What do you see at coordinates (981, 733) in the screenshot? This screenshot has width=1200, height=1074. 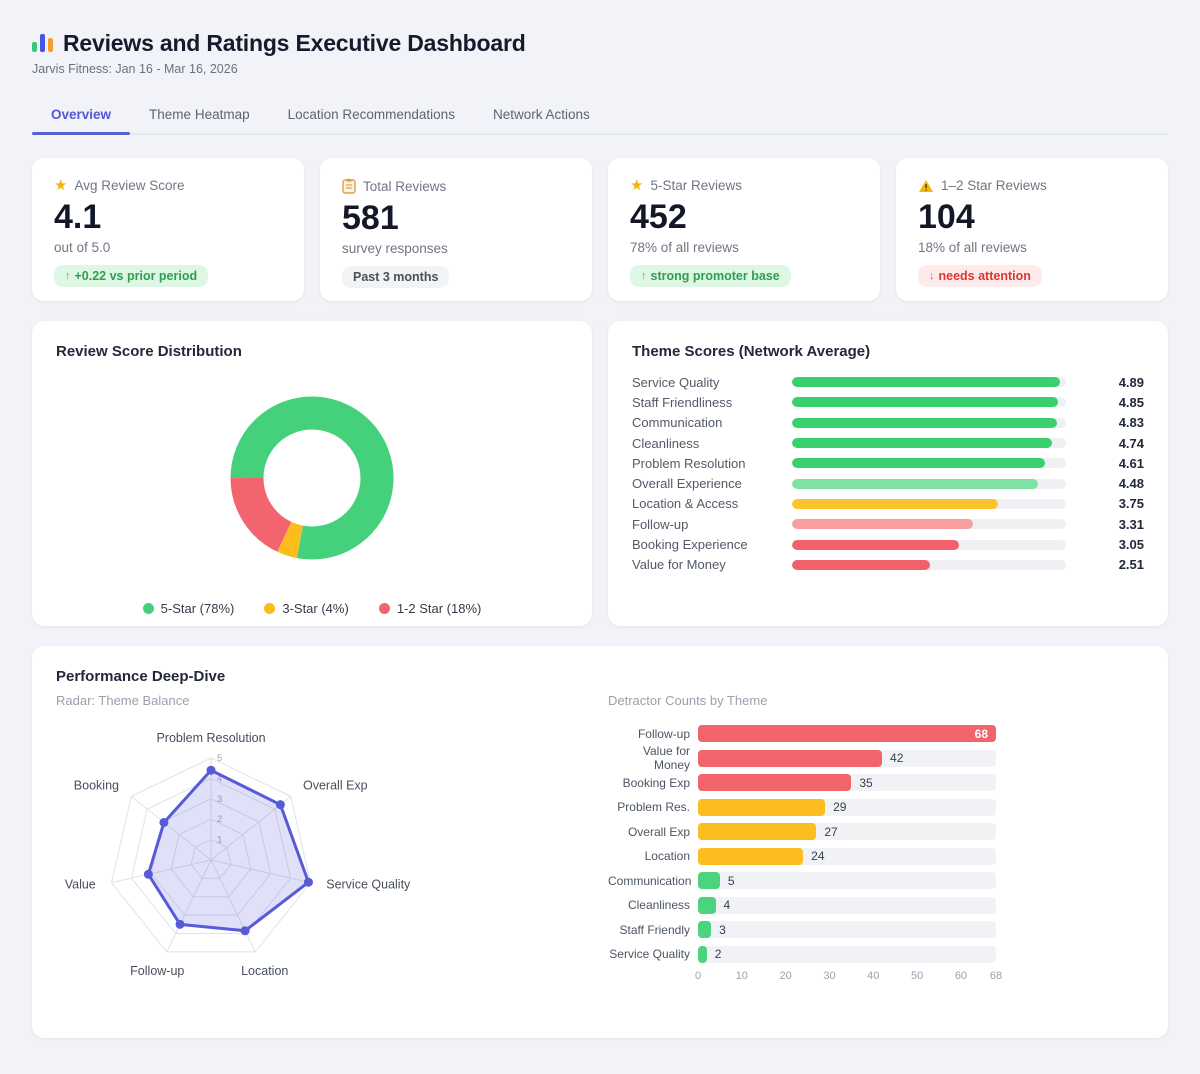 I see `detractor-value: 68` at bounding box center [981, 733].